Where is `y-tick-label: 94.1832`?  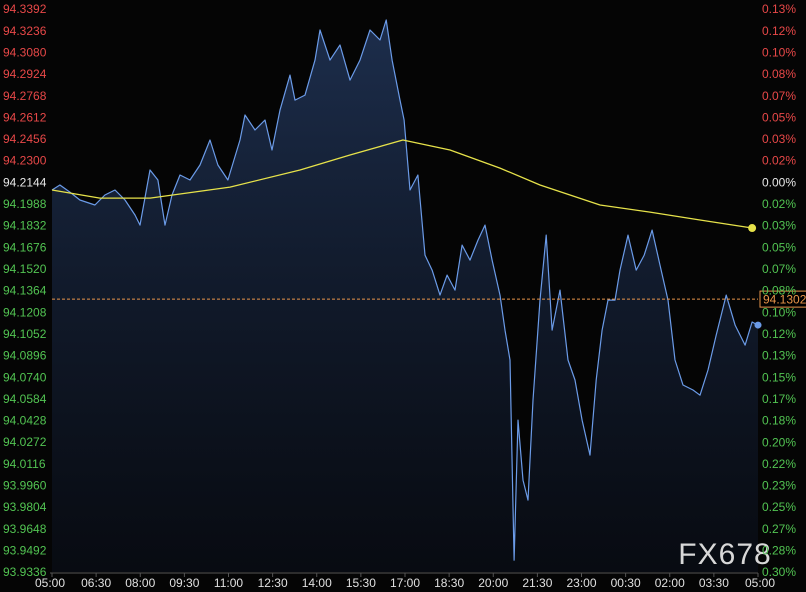
y-tick-label: 94.1832 is located at coordinates (25, 226).